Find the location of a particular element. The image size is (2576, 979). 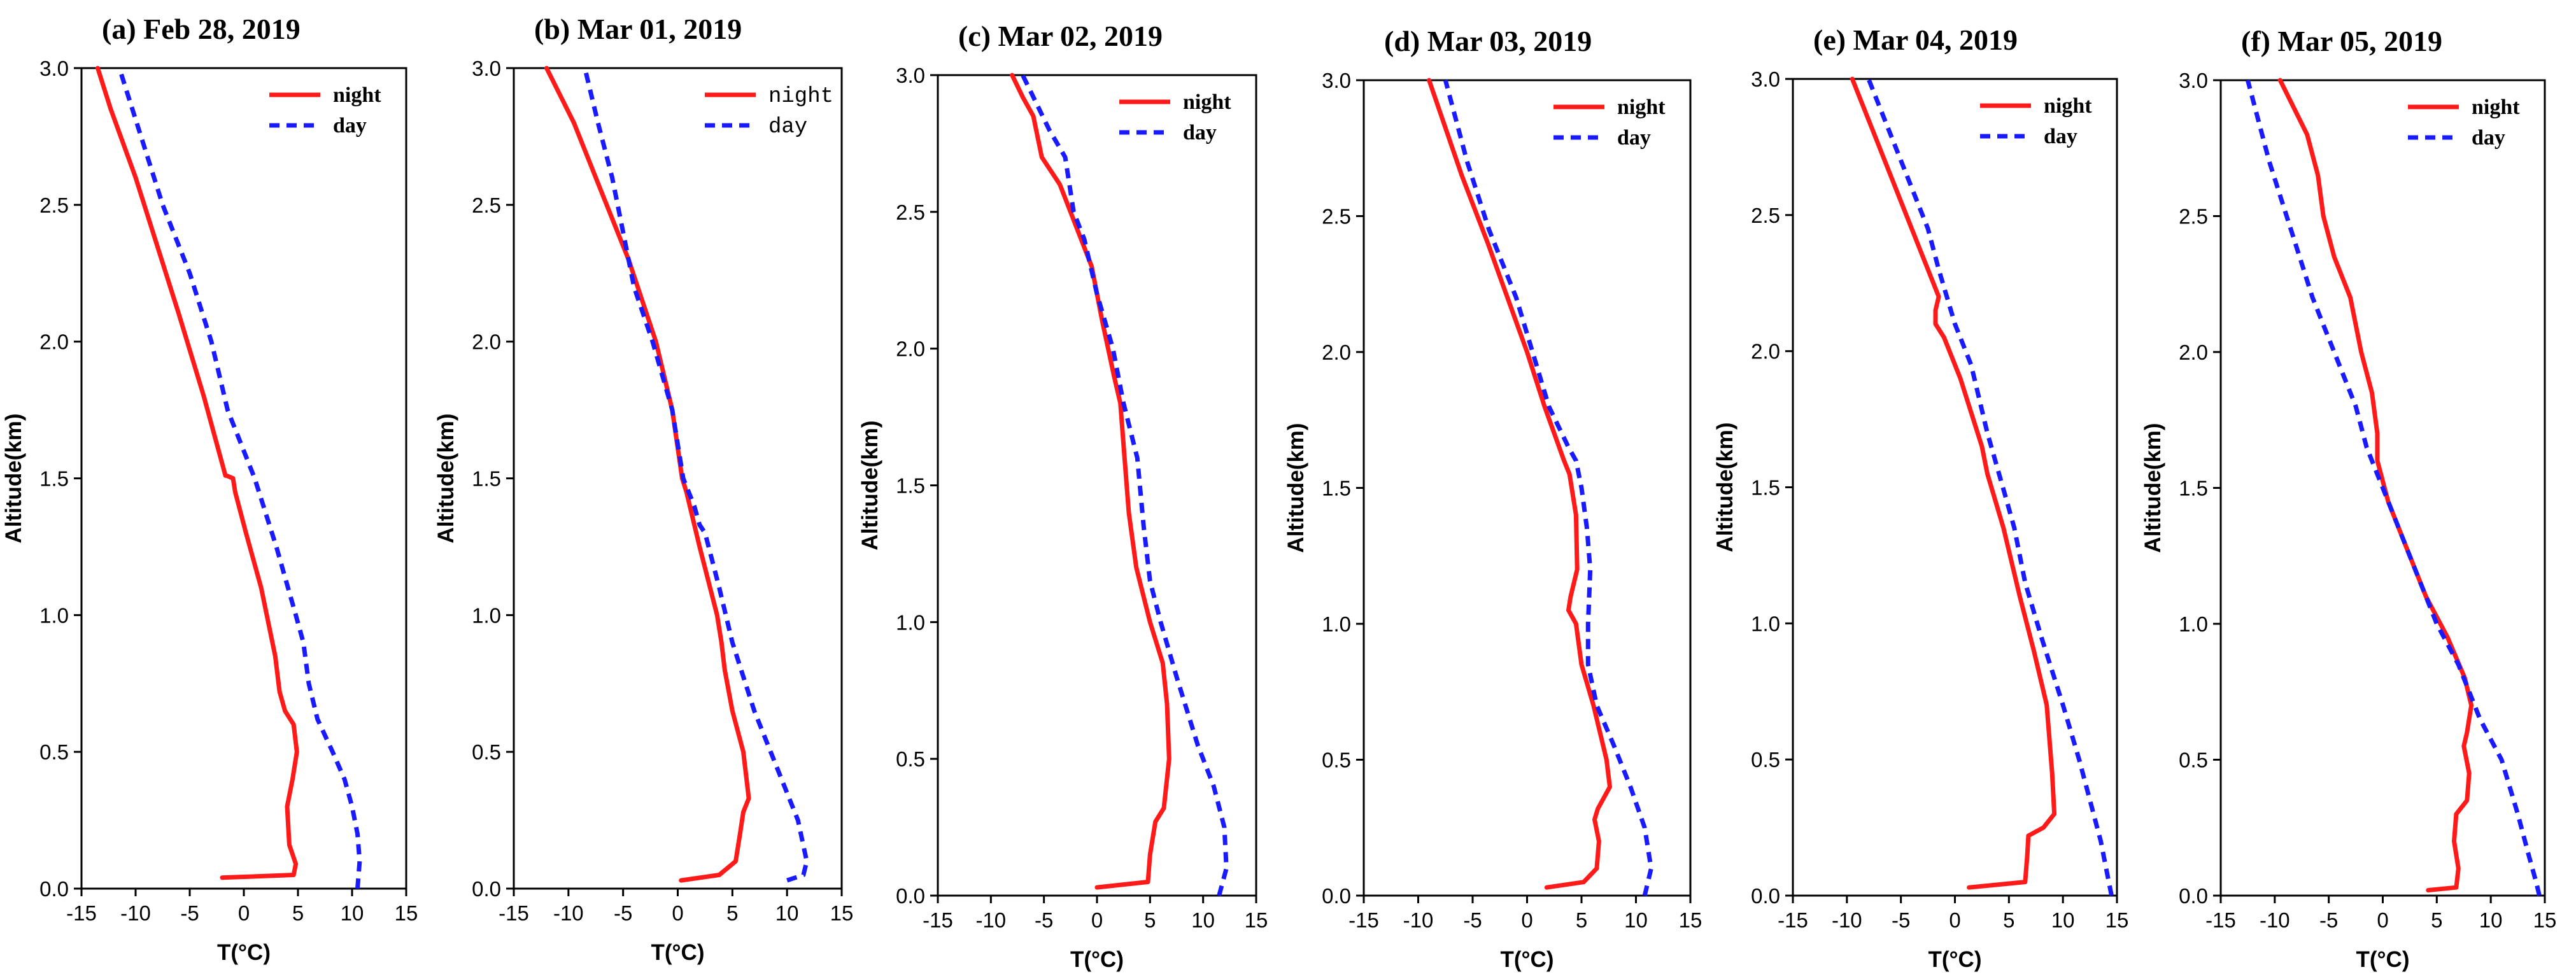

panel-title: (f) Mar 05, 2019 is located at coordinates (2341, 41).